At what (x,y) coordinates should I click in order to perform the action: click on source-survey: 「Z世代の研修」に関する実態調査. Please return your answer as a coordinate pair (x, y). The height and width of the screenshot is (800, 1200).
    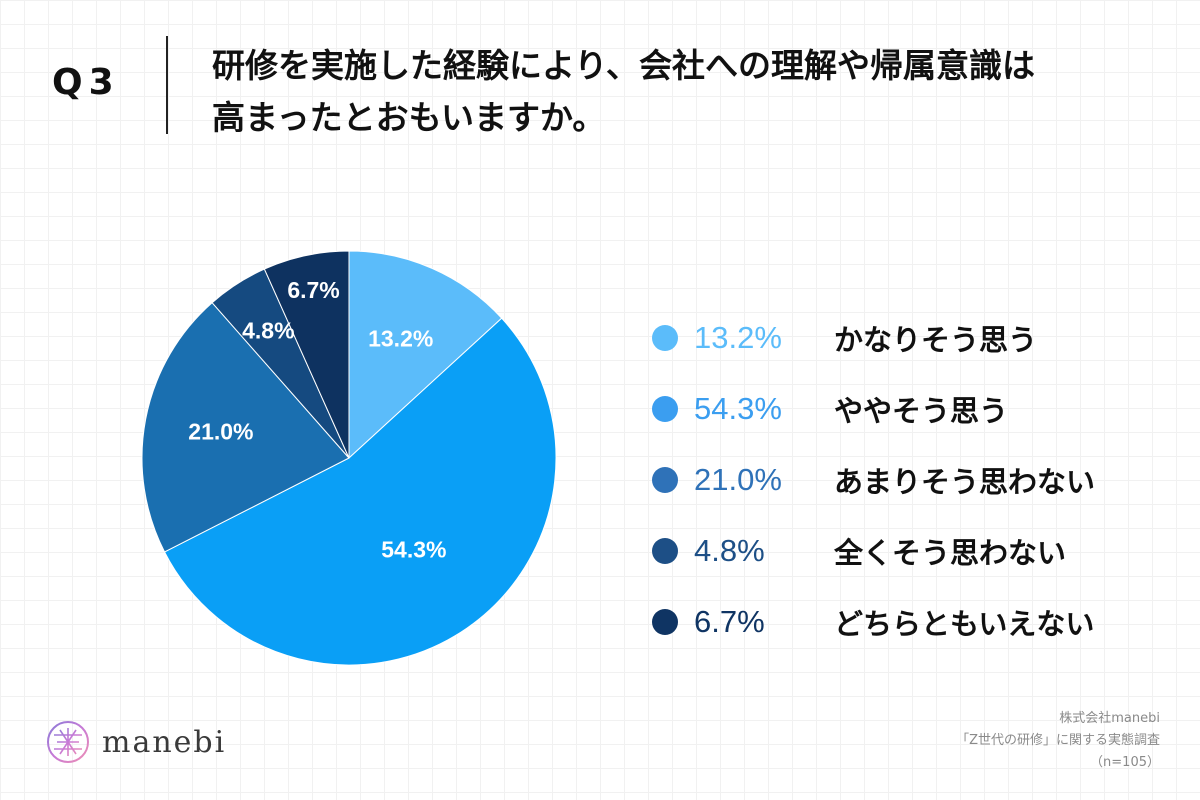
    Looking at the image, I should click on (1058, 740).